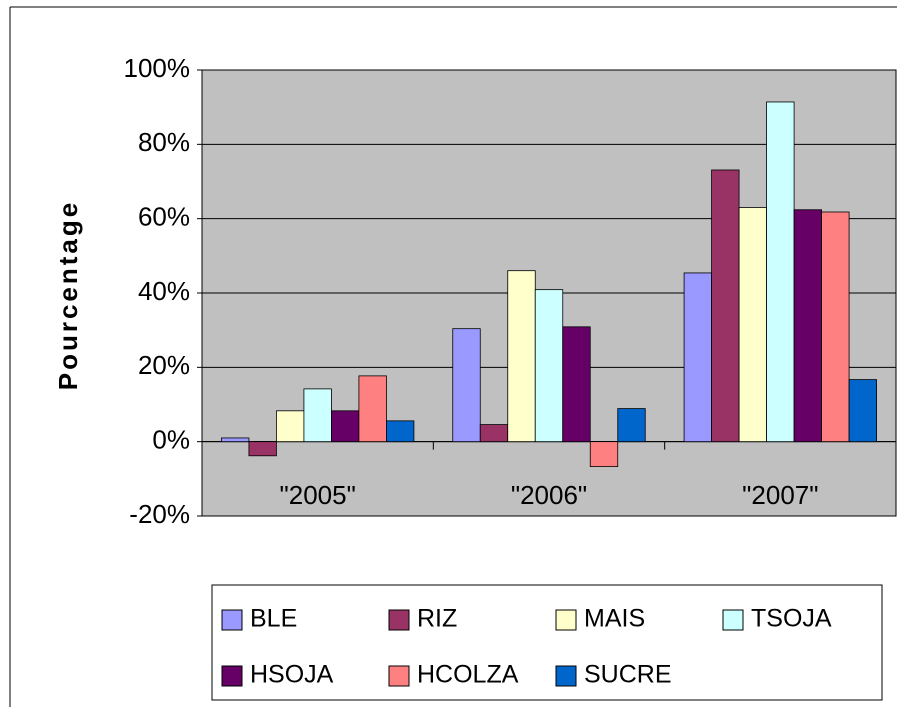 The height and width of the screenshot is (707, 897). What do you see at coordinates (164, 365) in the screenshot?
I see `y-tick-label: 20%` at bounding box center [164, 365].